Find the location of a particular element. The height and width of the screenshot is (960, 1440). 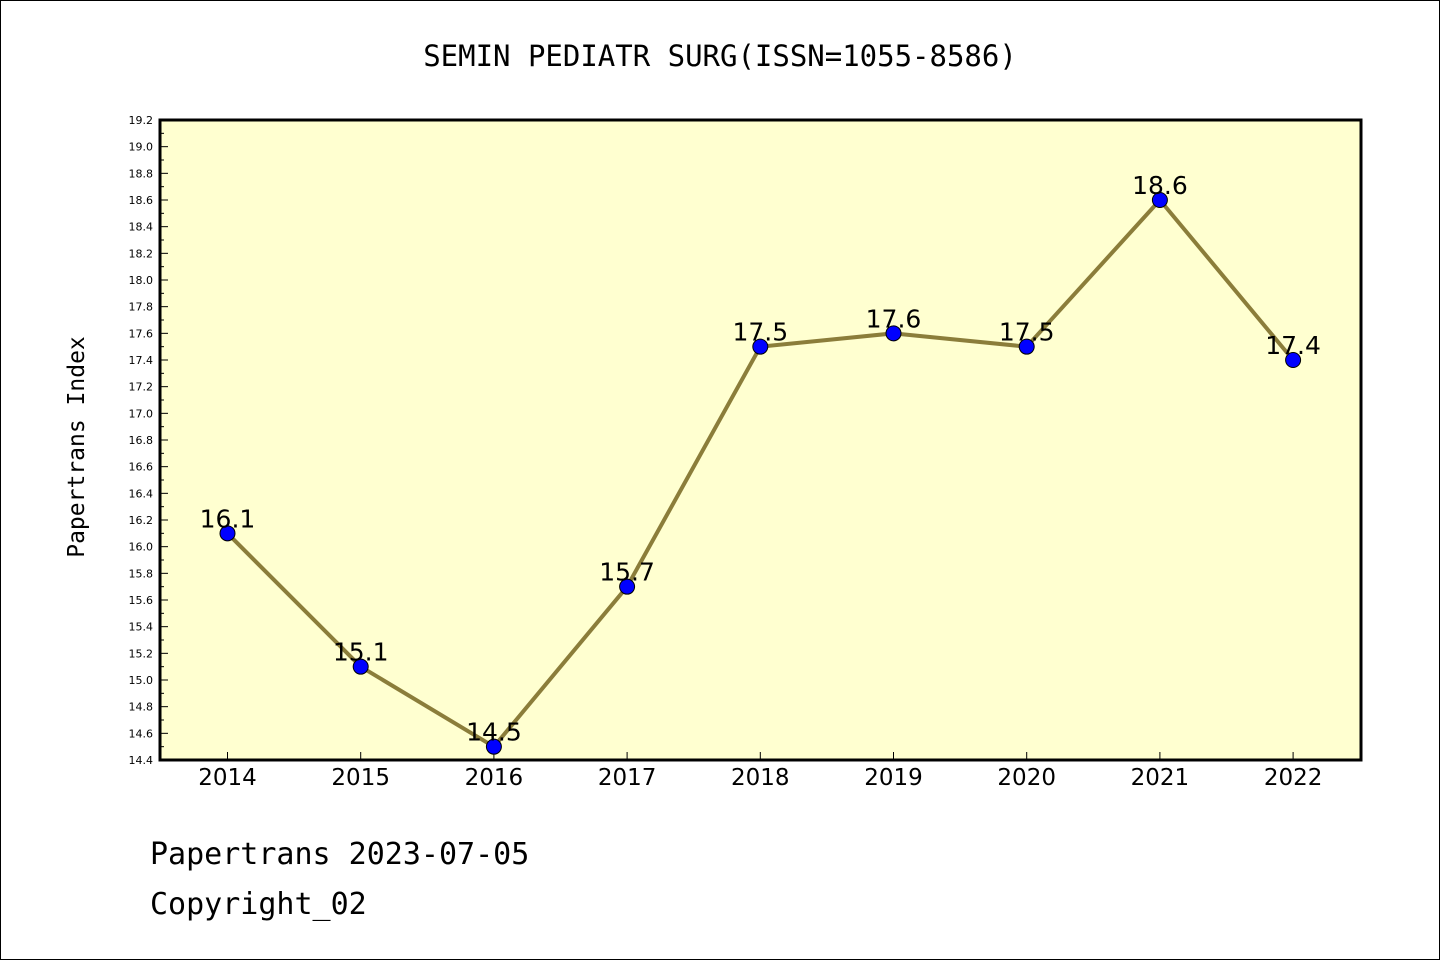

data-label: 15.7 is located at coordinates (627, 572).